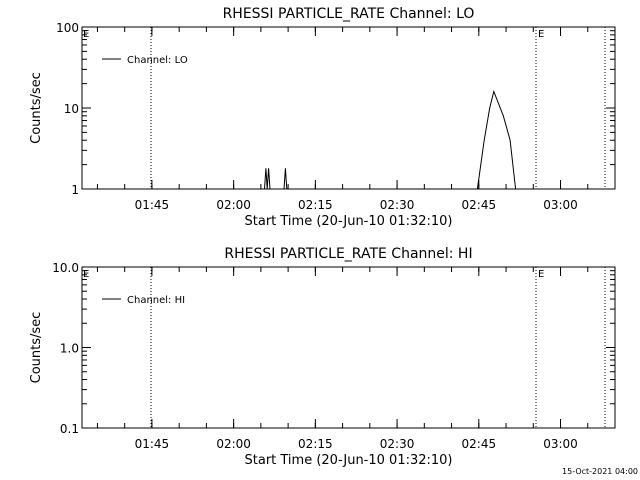  What do you see at coordinates (349, 14) in the screenshot?
I see `p1-chart-title: RHESSI PARTICLE_RATE Channel: LO` at bounding box center [349, 14].